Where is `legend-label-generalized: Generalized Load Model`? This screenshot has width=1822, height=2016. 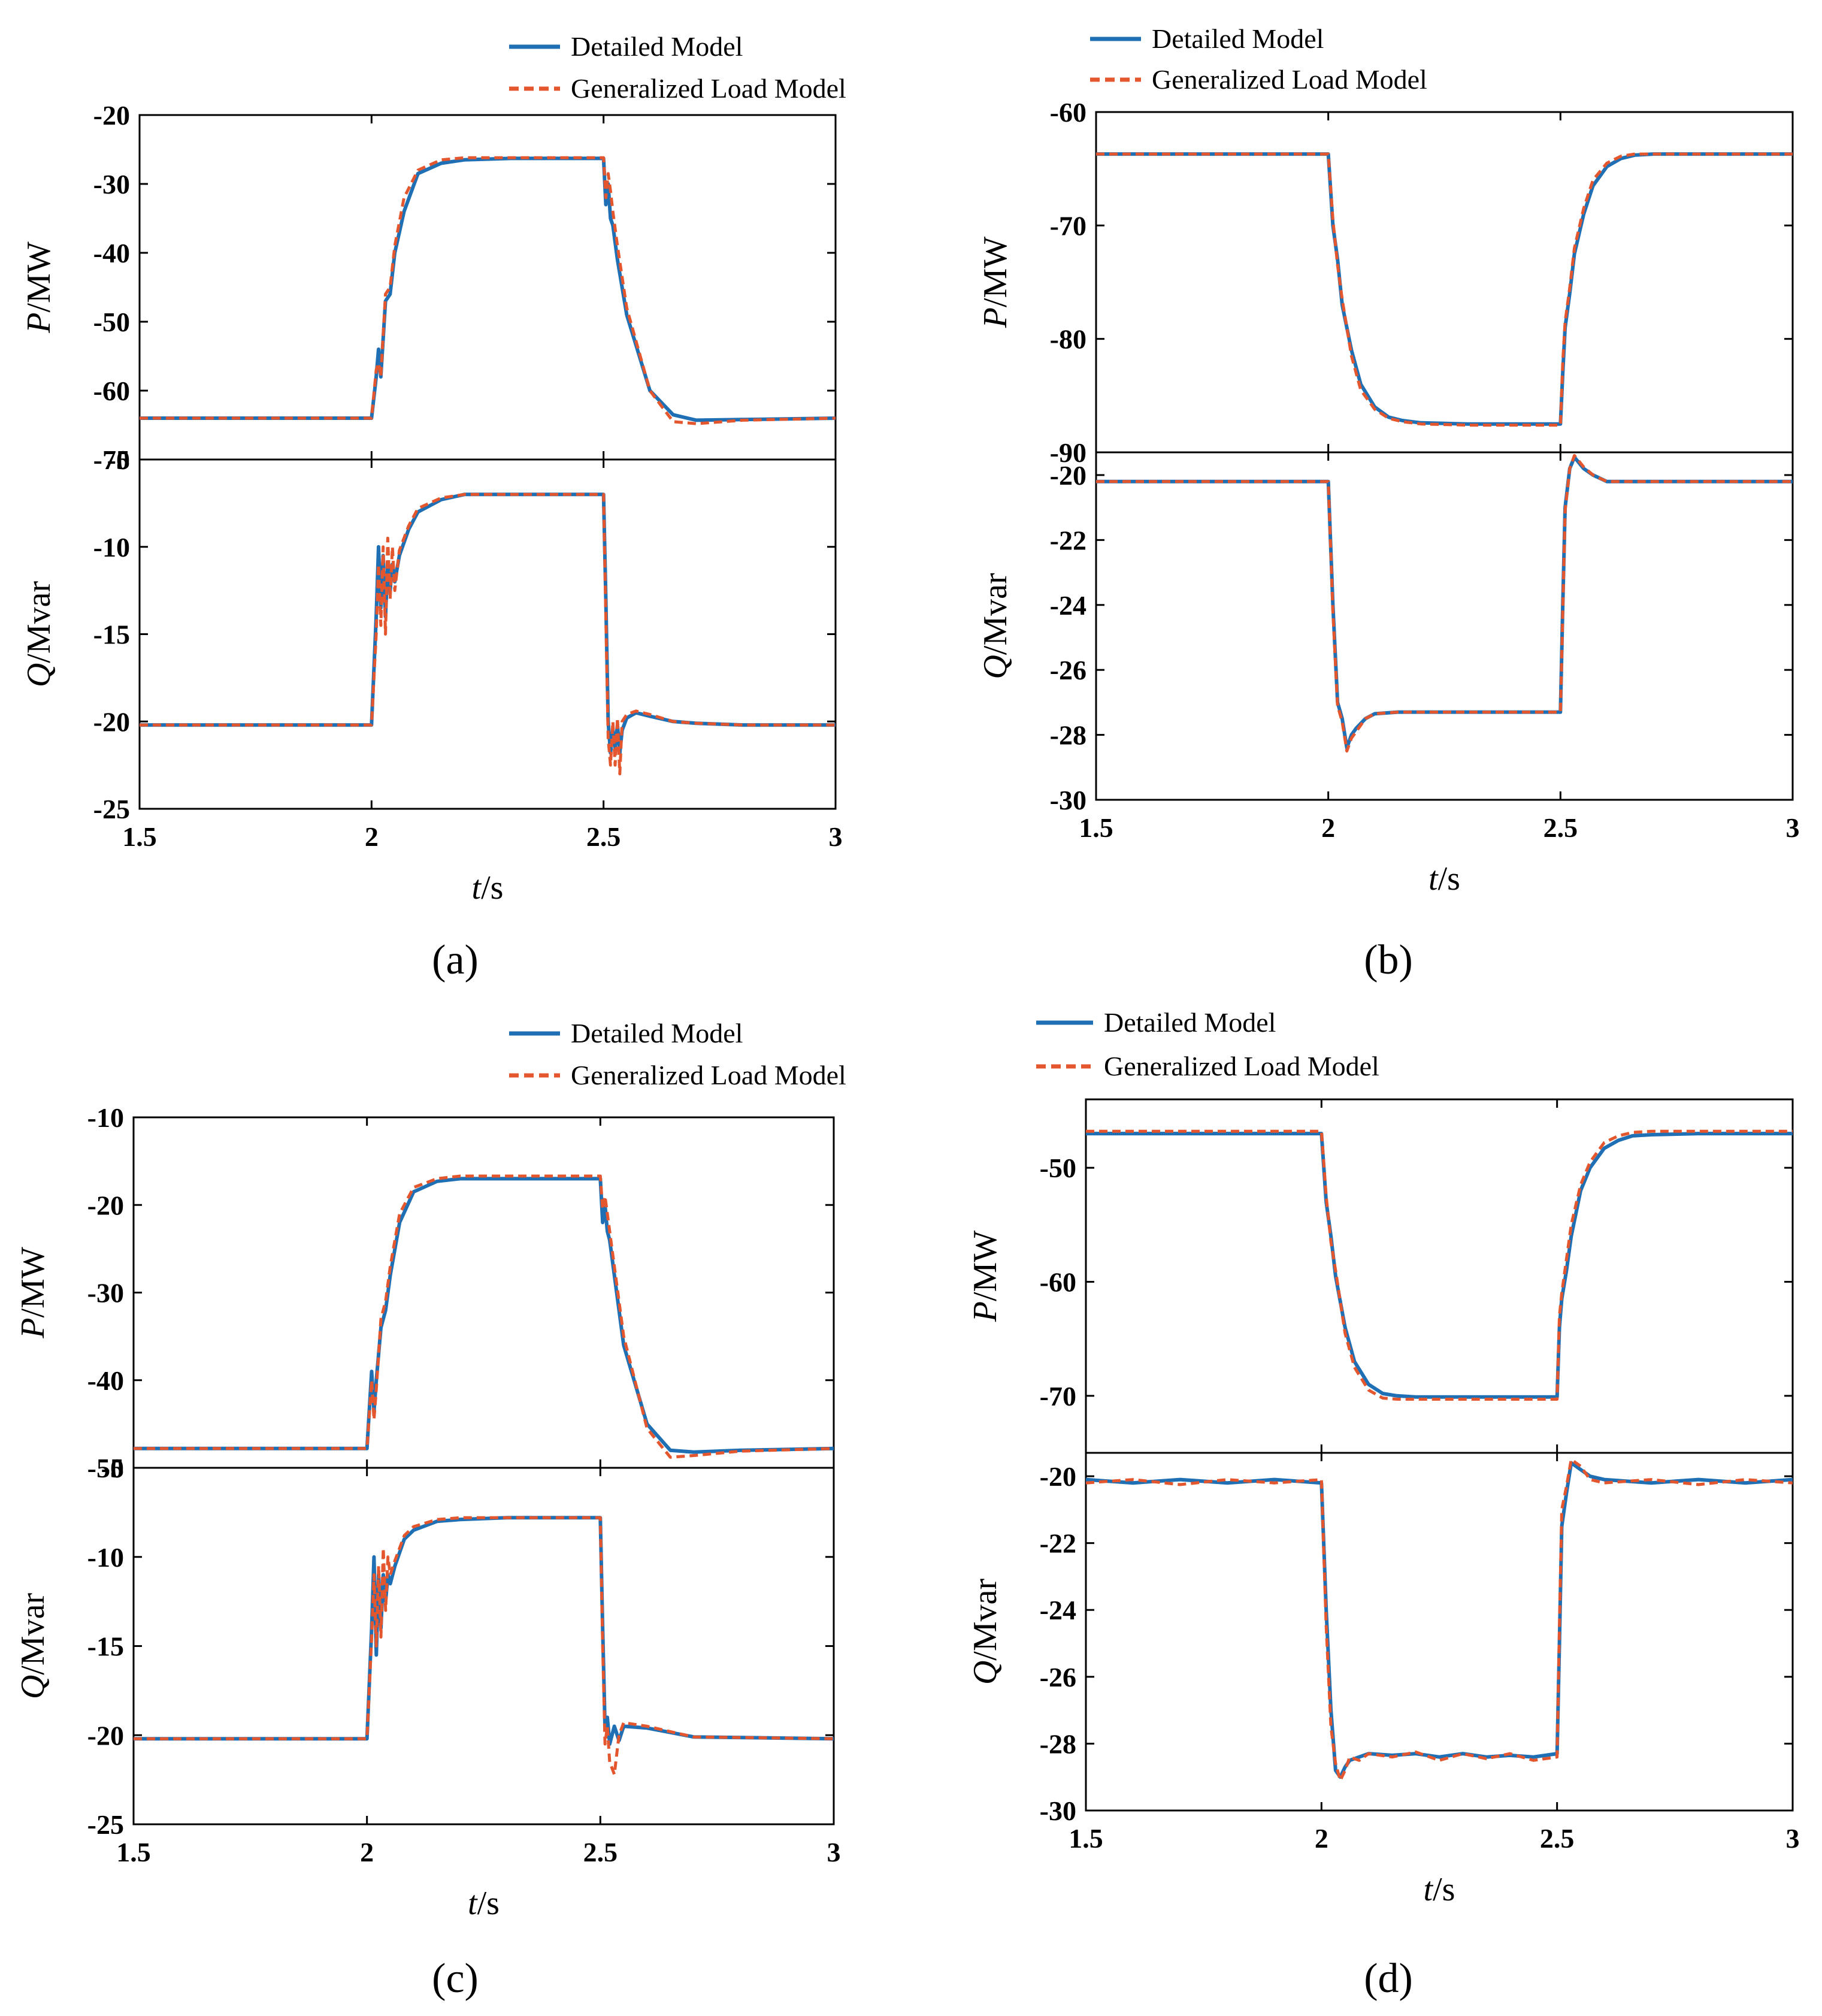
legend-label-generalized: Generalized Load Model is located at coordinates (1242, 1066).